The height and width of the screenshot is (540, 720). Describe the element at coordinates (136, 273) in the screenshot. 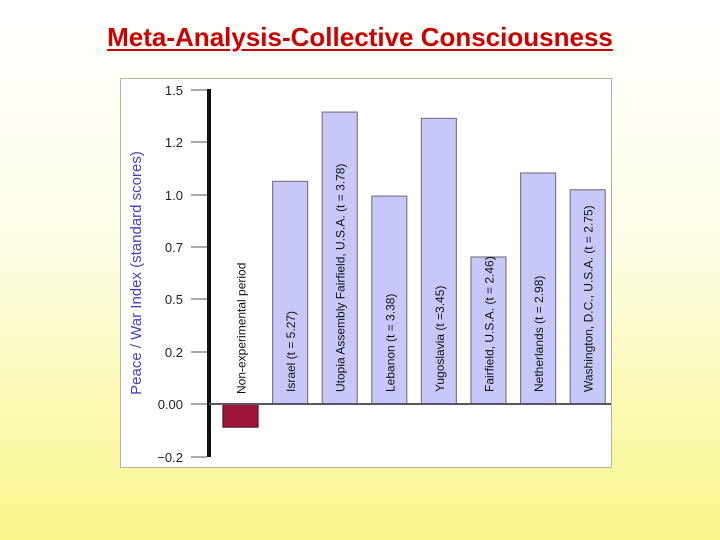

I see `y-axis-label: Peace / War Index (standard scores)` at that location.